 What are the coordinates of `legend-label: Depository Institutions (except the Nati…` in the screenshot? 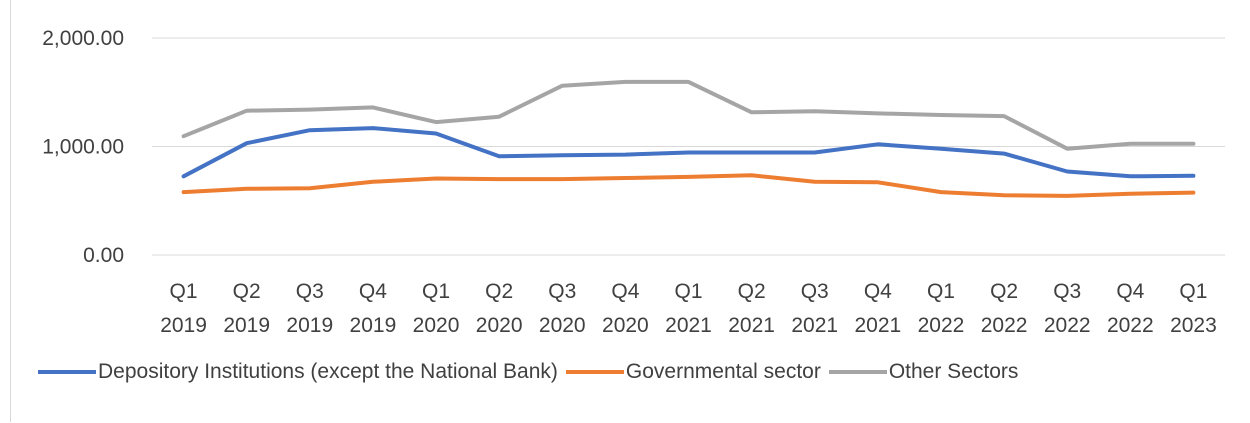 It's located at (328, 371).